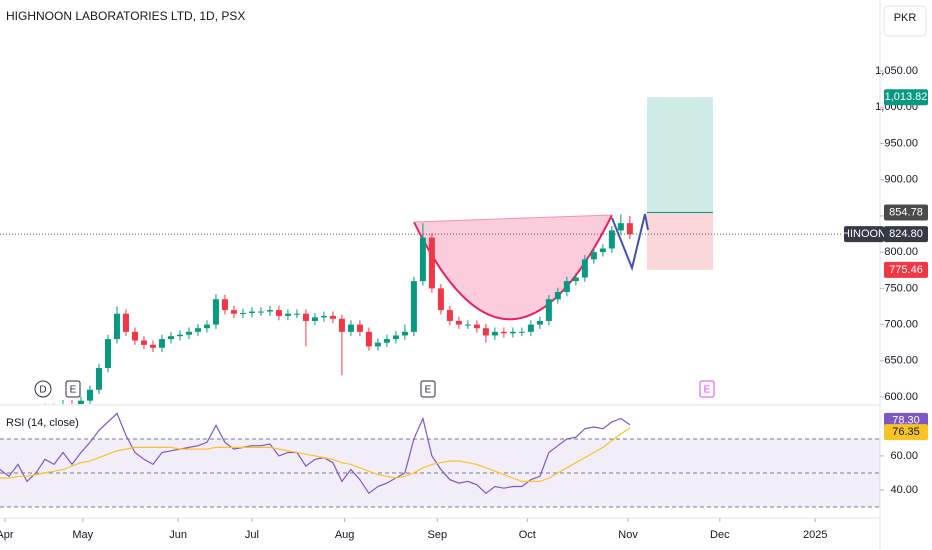  I want to click on x-tick-label: Jun, so click(178, 535).